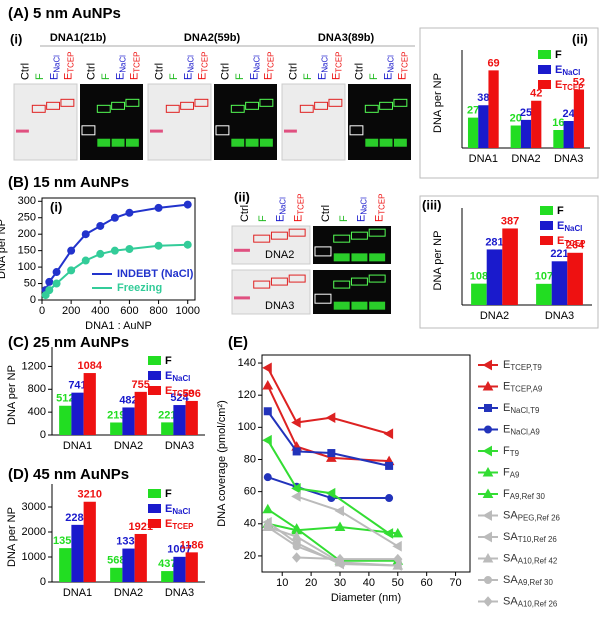  Describe the element at coordinates (340, 583) in the screenshot. I see `x-tick-label: 30` at that location.